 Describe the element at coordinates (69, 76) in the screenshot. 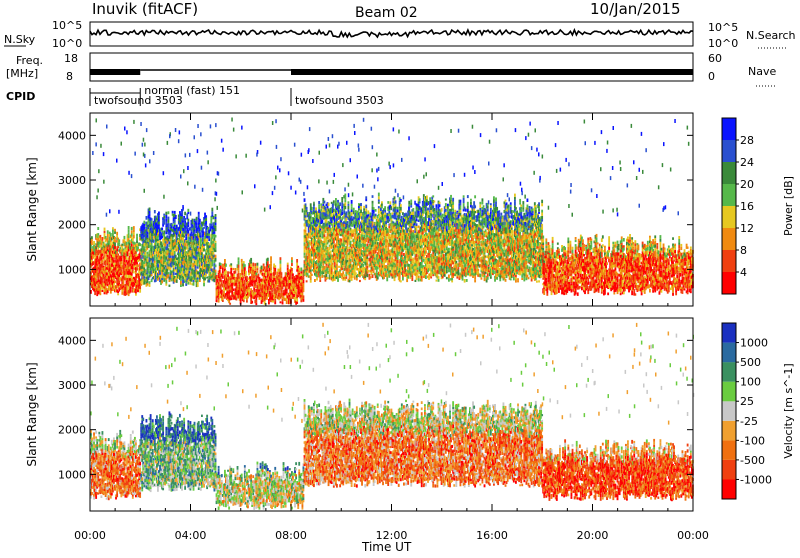

I see `freq-tick-bottom: 8` at that location.